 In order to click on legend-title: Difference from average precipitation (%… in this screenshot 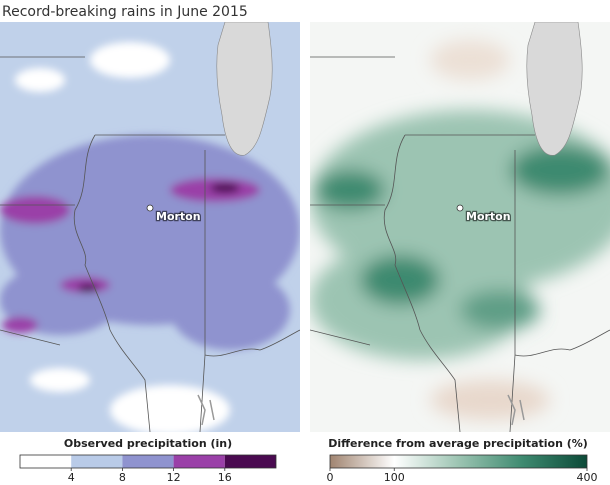, I will do `click(458, 443)`.